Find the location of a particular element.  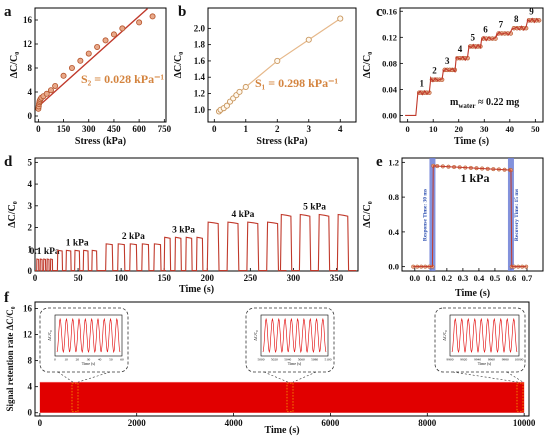

x-tick-label: 100 is located at coordinates (121, 278).